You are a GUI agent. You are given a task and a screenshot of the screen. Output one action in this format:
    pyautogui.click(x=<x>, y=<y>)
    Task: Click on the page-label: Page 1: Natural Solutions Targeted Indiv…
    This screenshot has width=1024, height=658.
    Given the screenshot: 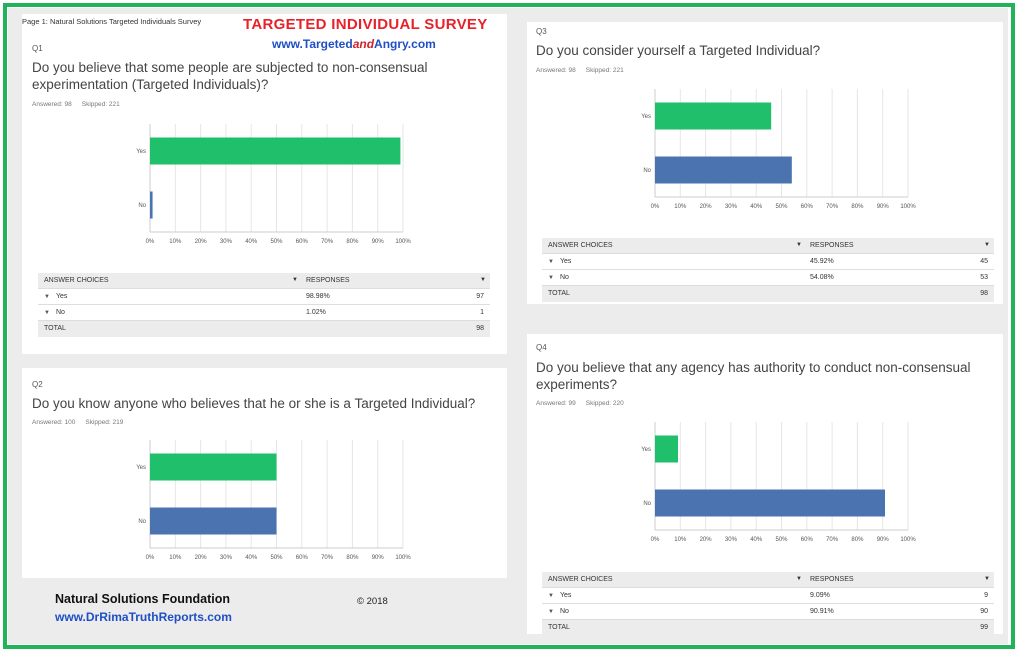 What is the action you would take?
    pyautogui.click(x=112, y=21)
    